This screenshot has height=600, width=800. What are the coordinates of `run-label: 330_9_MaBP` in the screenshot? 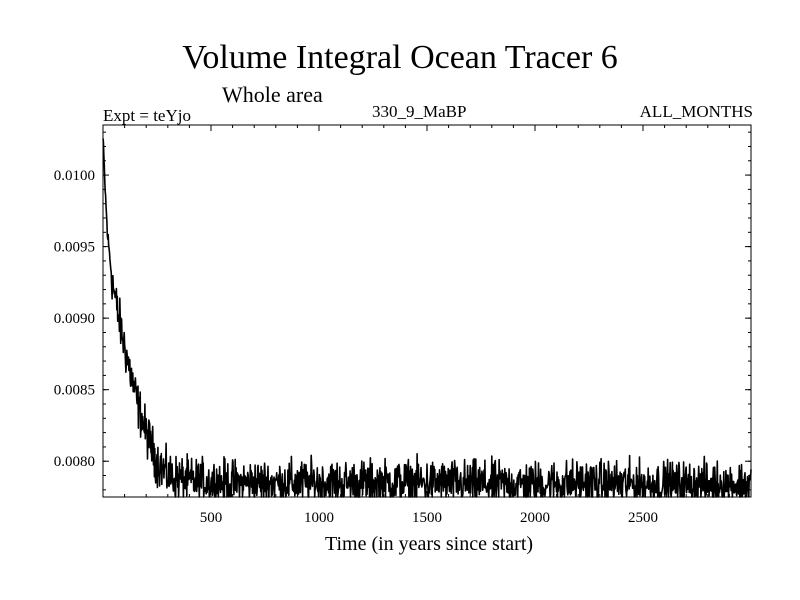 It's located at (419, 111).